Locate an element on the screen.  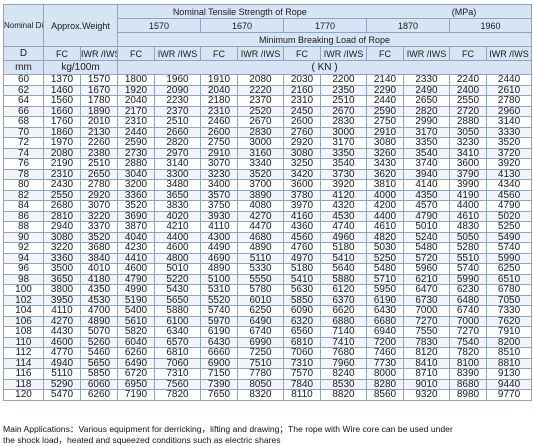
weight-cell: 4890 is located at coordinates (99, 321).